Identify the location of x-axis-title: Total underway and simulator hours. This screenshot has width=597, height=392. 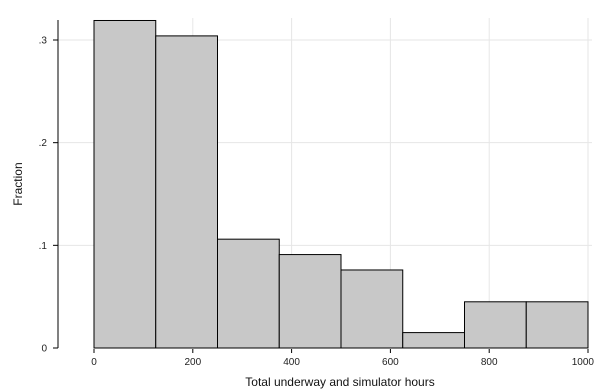
(339, 382).